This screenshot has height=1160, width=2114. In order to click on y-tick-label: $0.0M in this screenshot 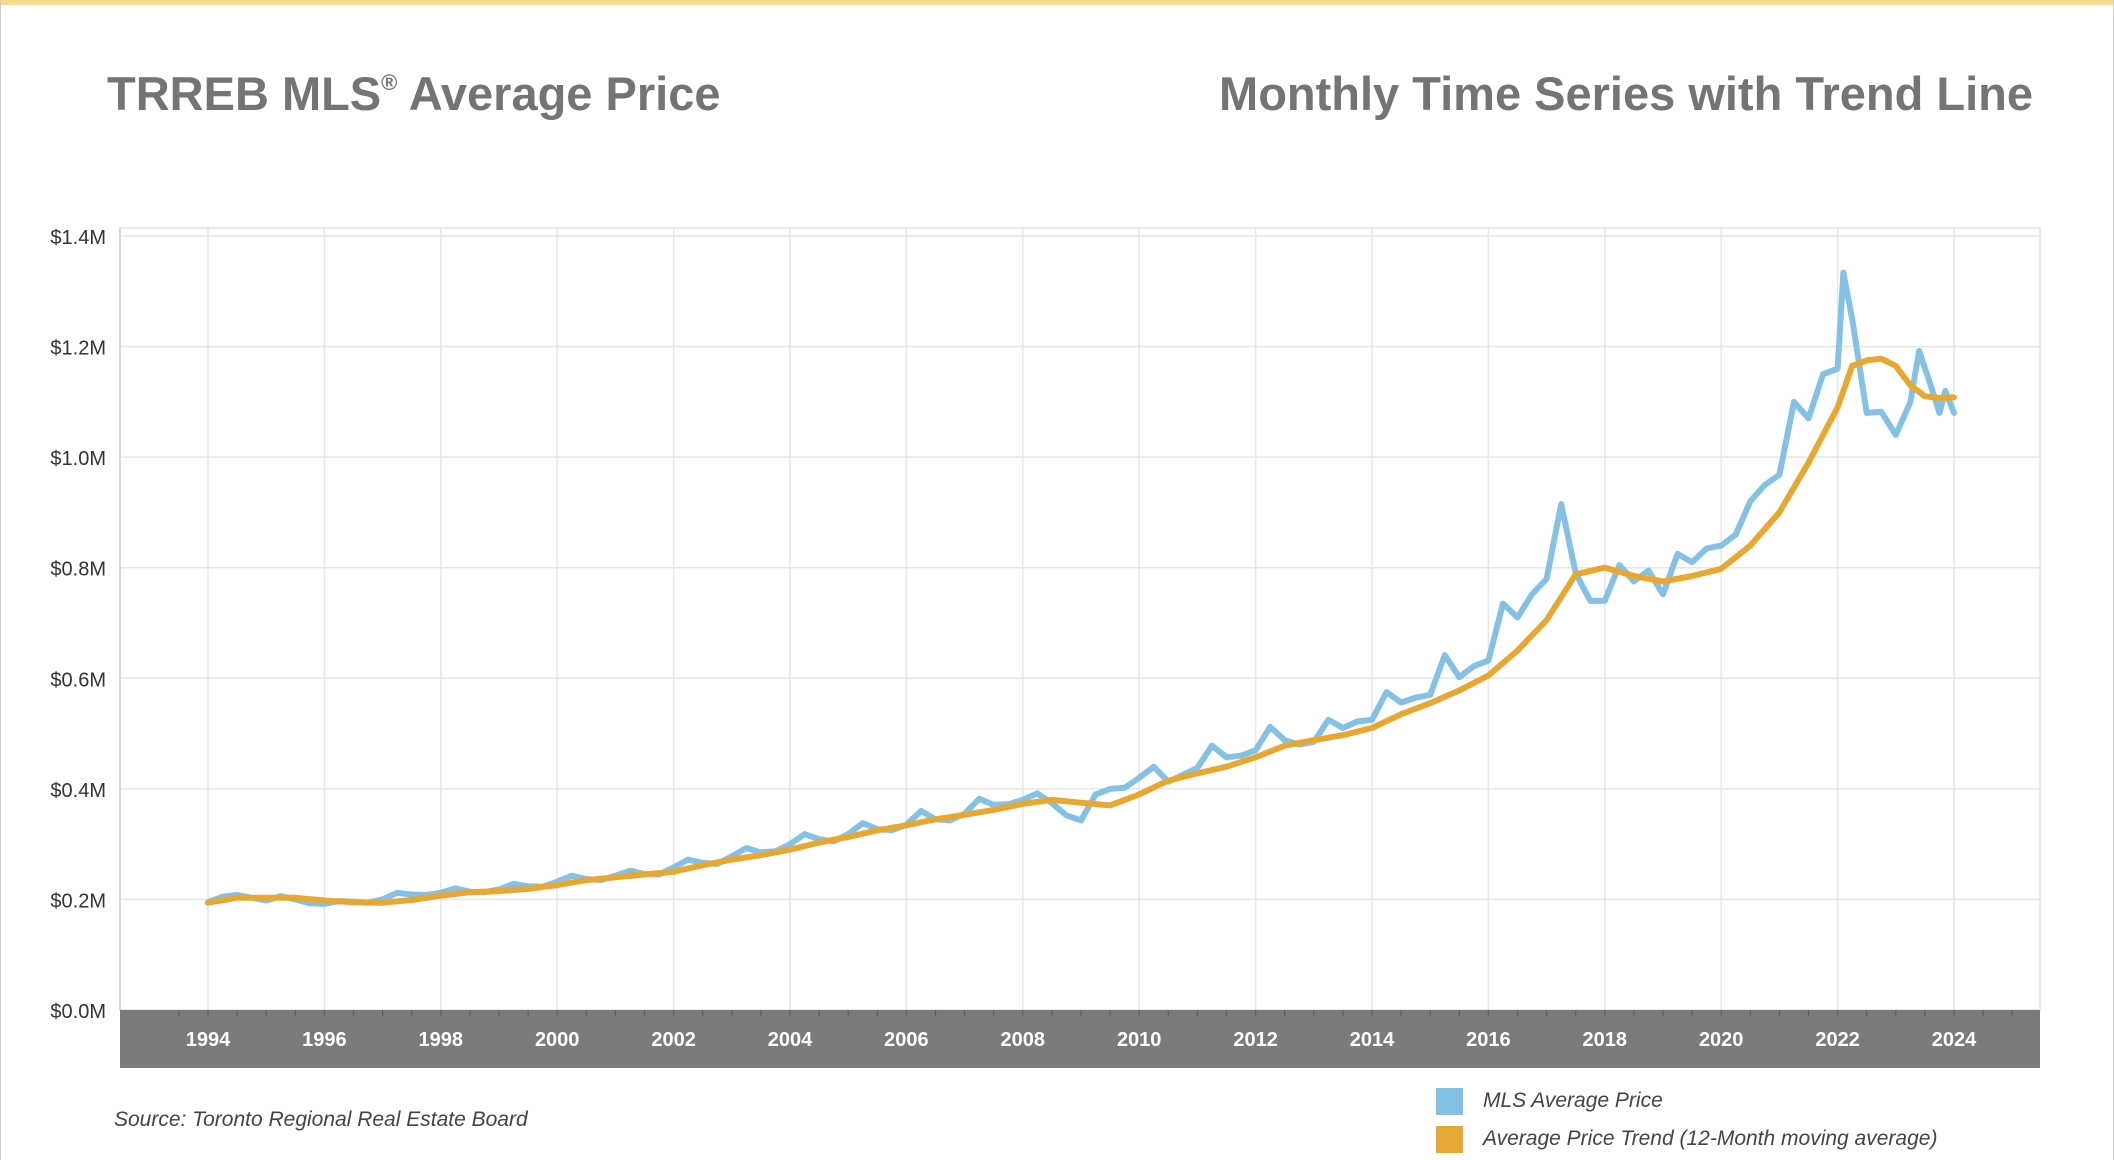, I will do `click(78, 1012)`.